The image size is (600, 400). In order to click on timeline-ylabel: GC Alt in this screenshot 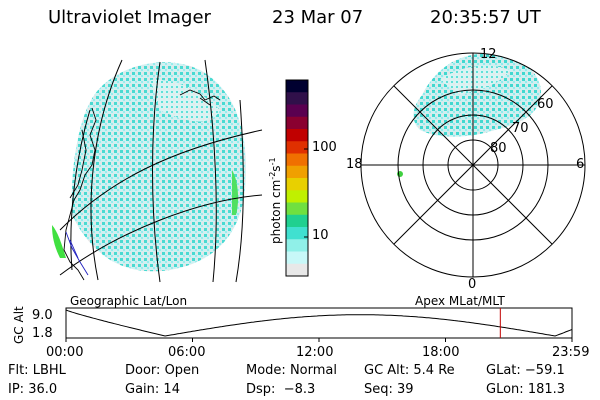, I will do `click(19, 325)`.